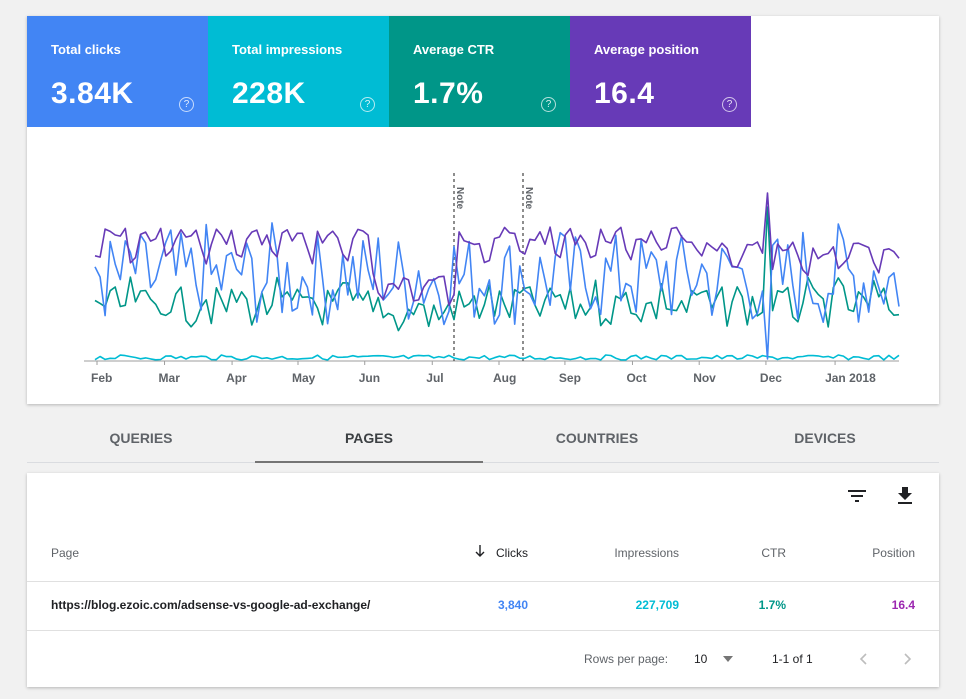 The height and width of the screenshot is (699, 966). I want to click on position-line, so click(497, 249).